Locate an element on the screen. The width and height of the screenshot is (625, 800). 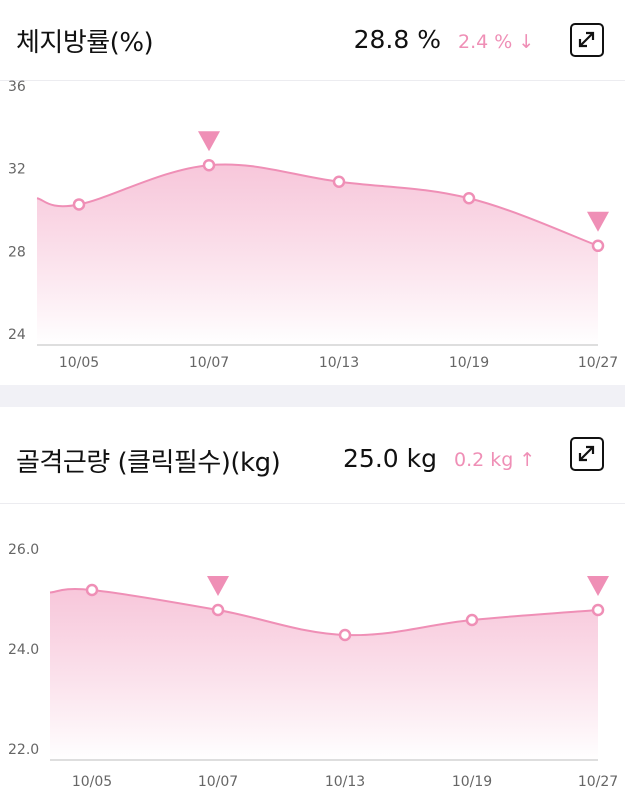
skeletal-muscle-expand-button is located at coordinates (587, 454).